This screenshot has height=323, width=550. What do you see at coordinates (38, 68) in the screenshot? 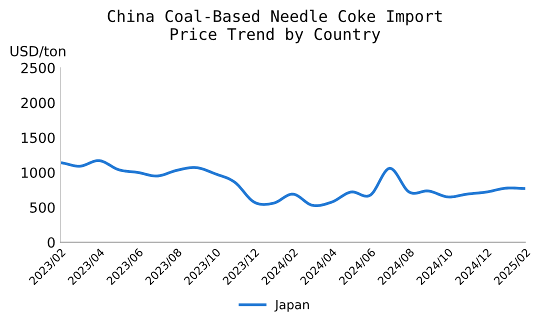
I see `y-tick-label: 2500` at bounding box center [38, 68].